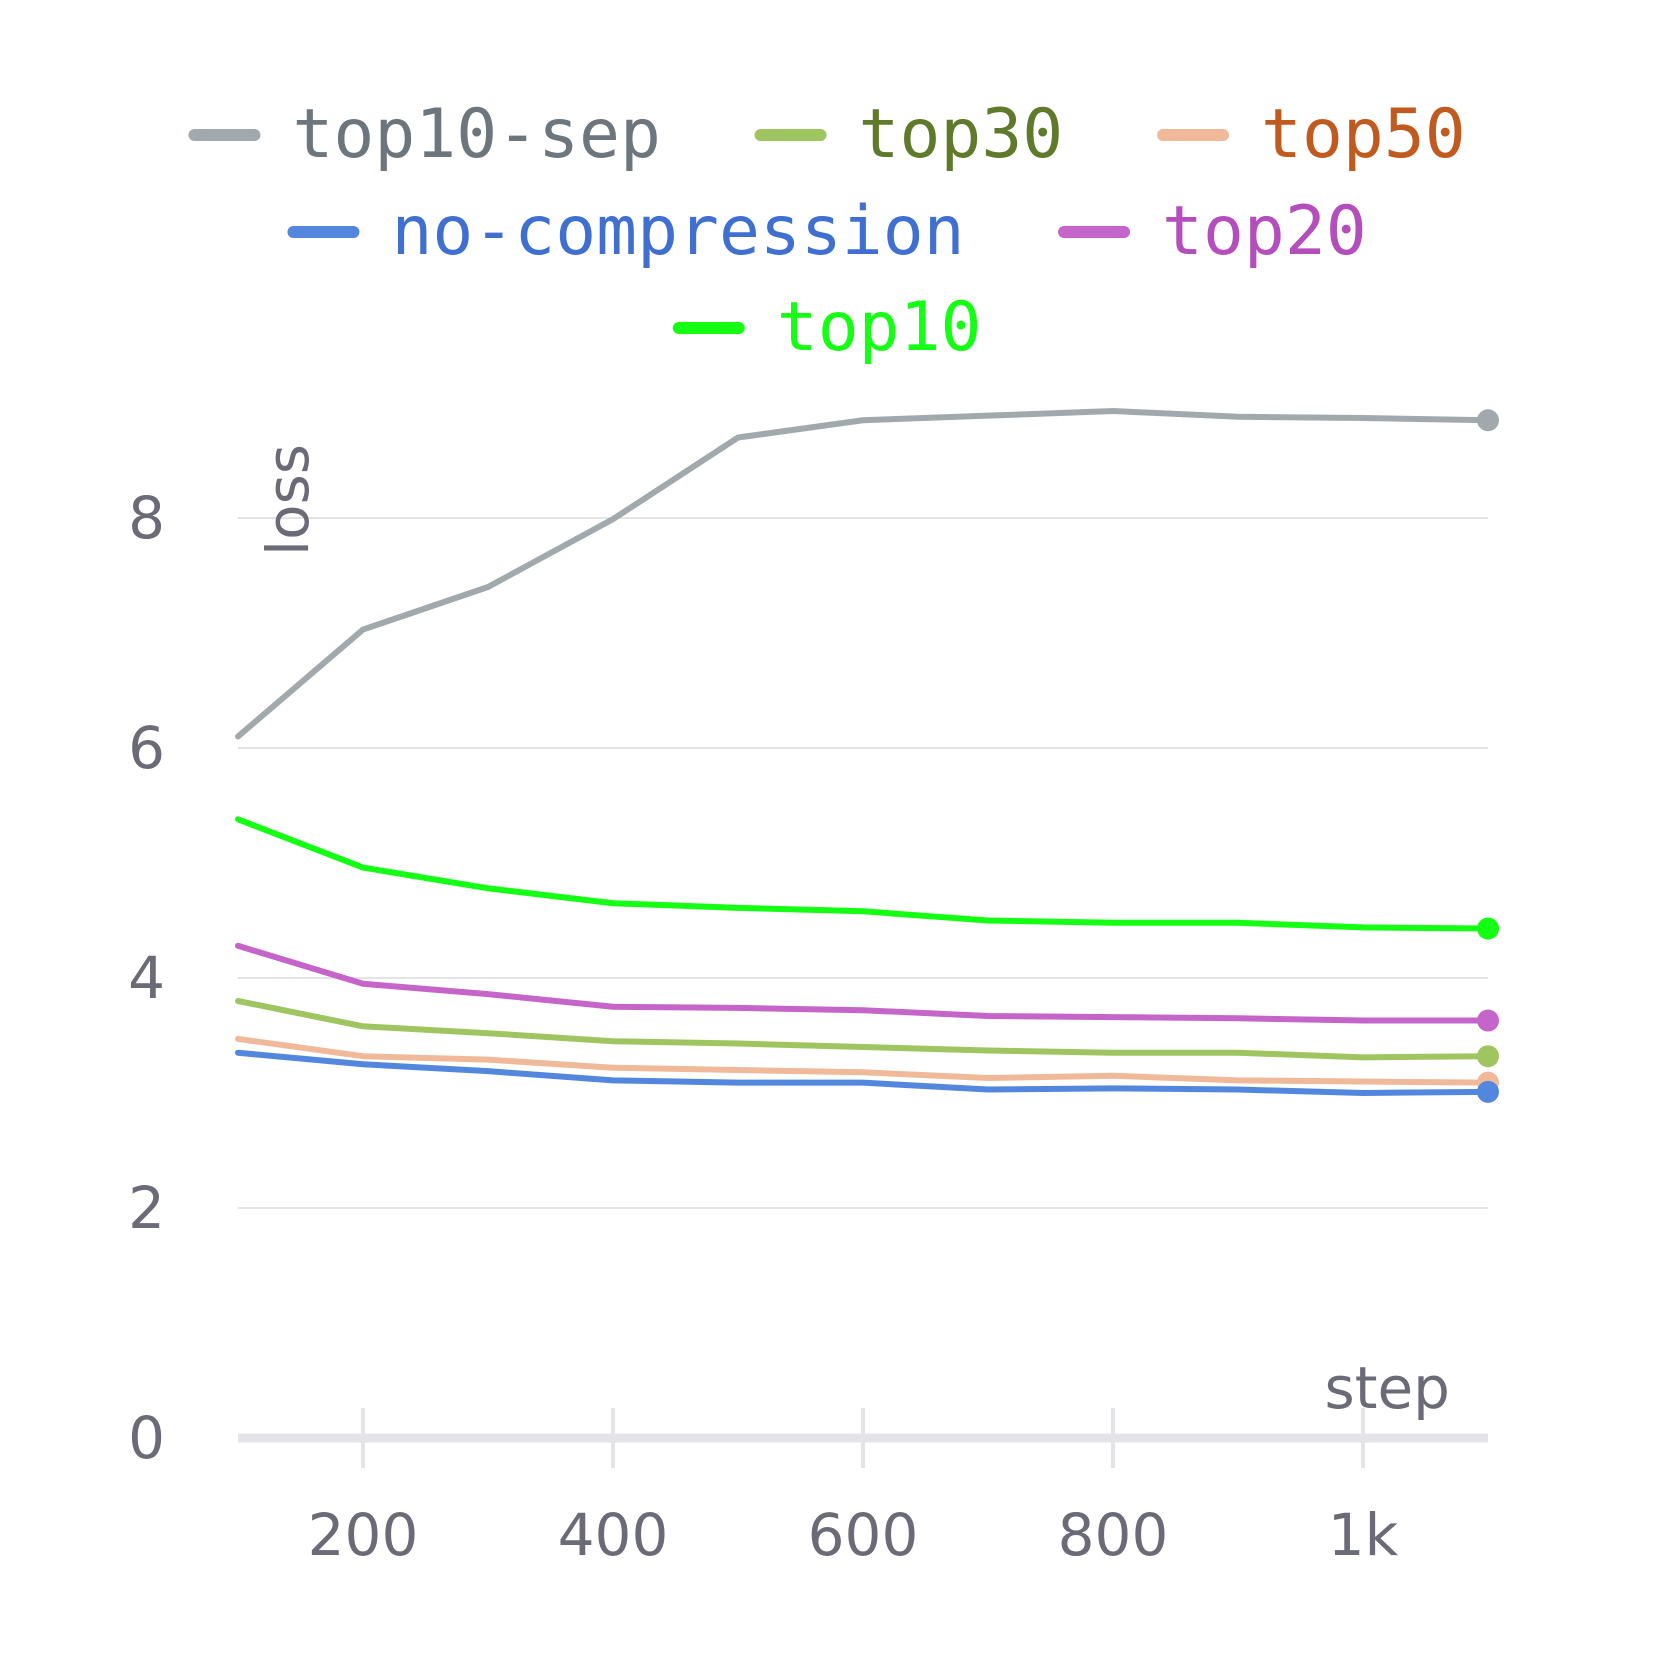 The width and height of the screenshot is (1660, 1660). What do you see at coordinates (1363, 1535) in the screenshot?
I see `x-tick-label: 1k` at bounding box center [1363, 1535].